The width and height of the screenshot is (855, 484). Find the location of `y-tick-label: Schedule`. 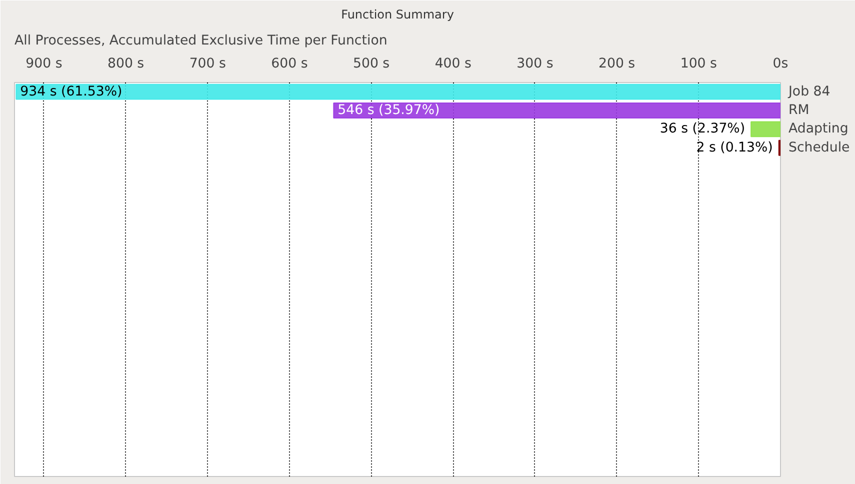

y-tick-label: Schedule is located at coordinates (819, 148).